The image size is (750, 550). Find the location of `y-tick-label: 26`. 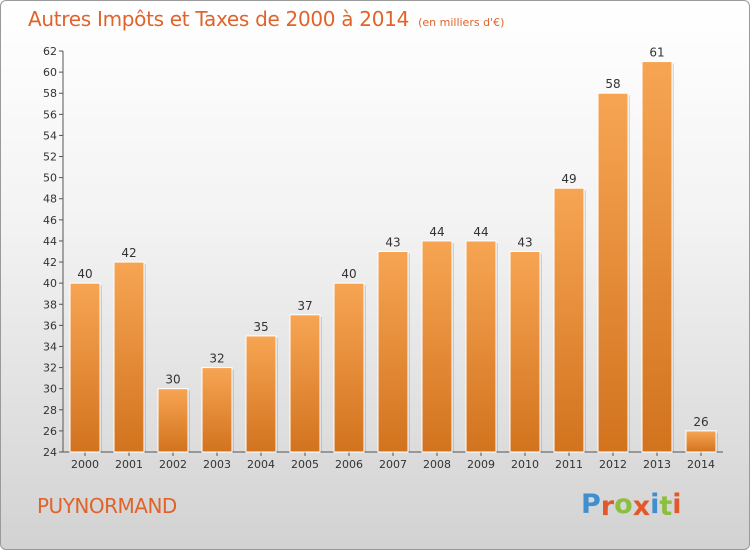

y-tick-label: 26 is located at coordinates (50, 431).